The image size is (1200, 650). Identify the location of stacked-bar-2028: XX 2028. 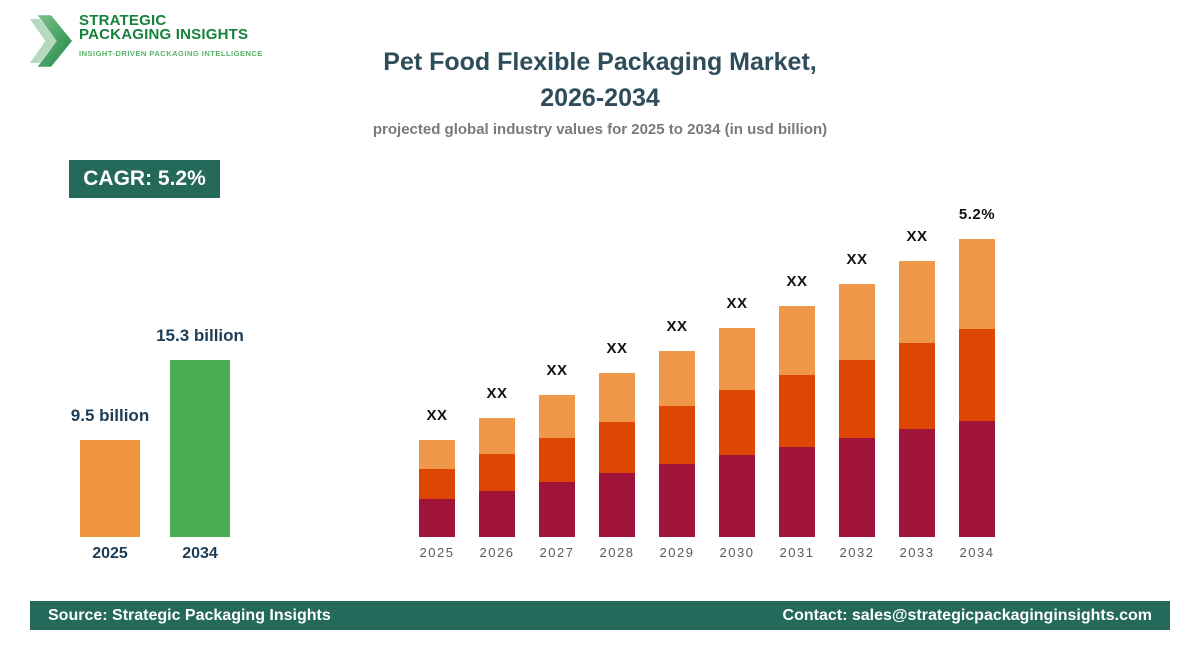
(617, 450).